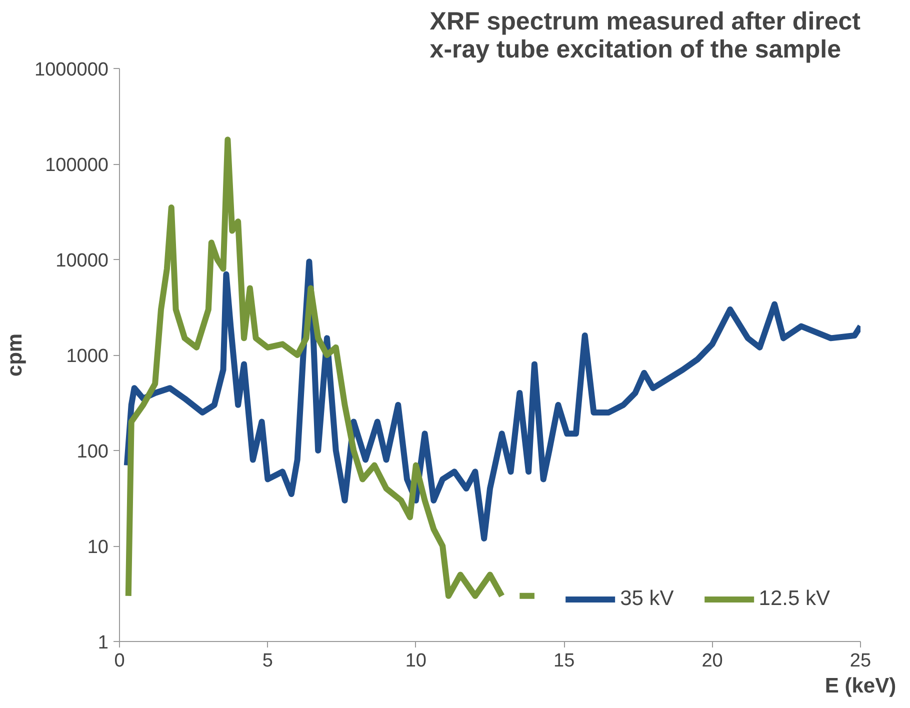 This screenshot has height=708, width=910. I want to click on legend-label: 35 kV, so click(647, 599).